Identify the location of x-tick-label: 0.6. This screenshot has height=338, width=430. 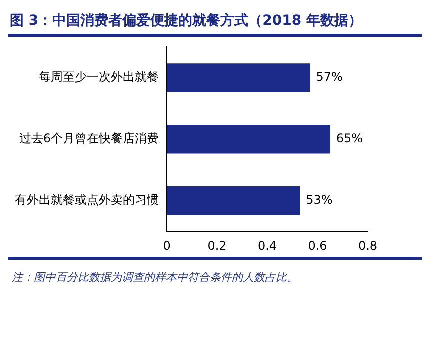
(318, 245).